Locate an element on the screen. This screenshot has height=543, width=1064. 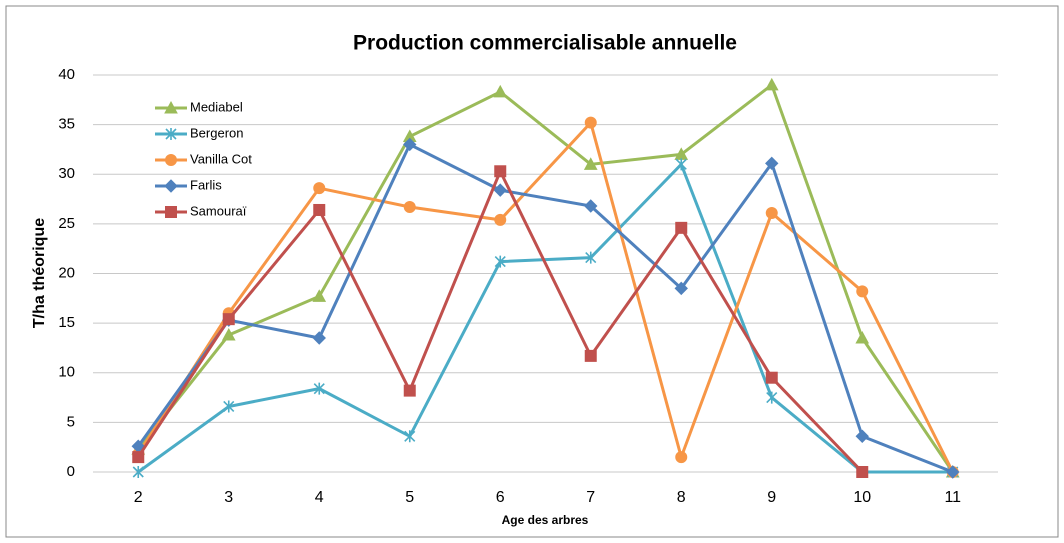
x-tick-label: 8 is located at coordinates (681, 497).